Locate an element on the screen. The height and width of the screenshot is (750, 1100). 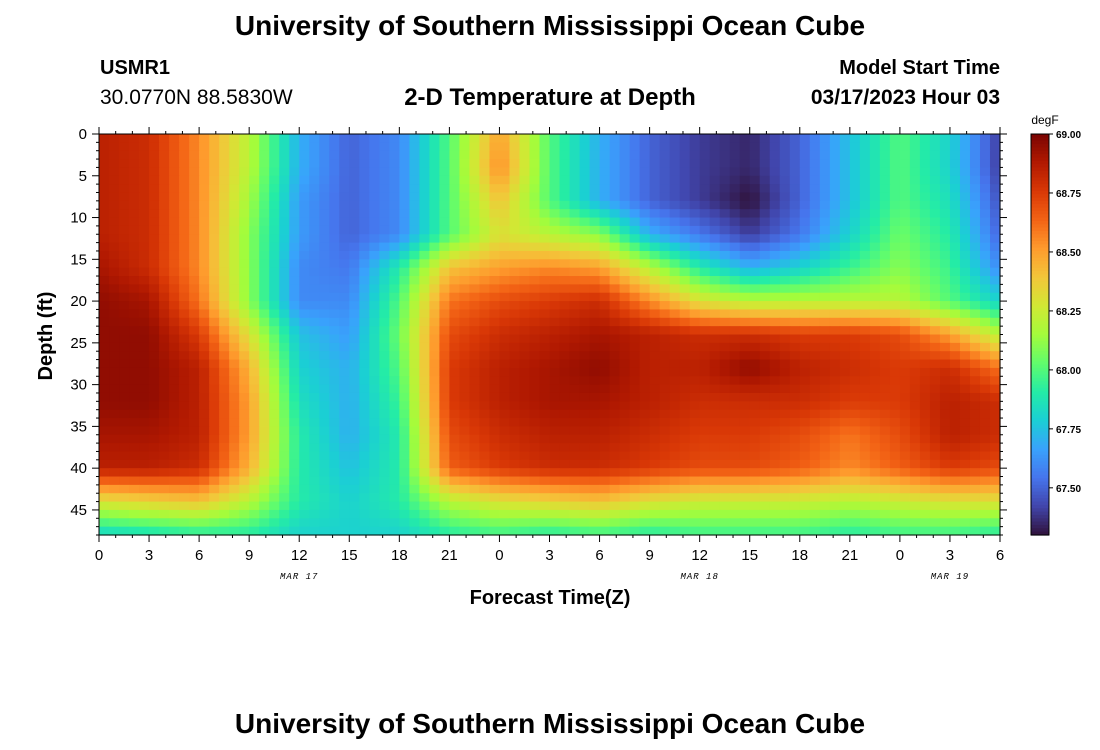
colorbar-tick-label: 68.50 is located at coordinates (1068, 253).